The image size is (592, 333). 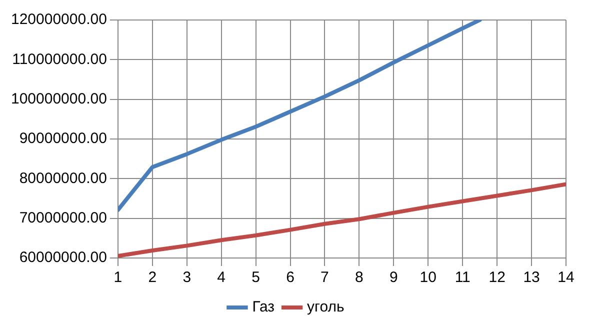 I want to click on y-tick-label: 100000000.00, so click(x=58, y=99).